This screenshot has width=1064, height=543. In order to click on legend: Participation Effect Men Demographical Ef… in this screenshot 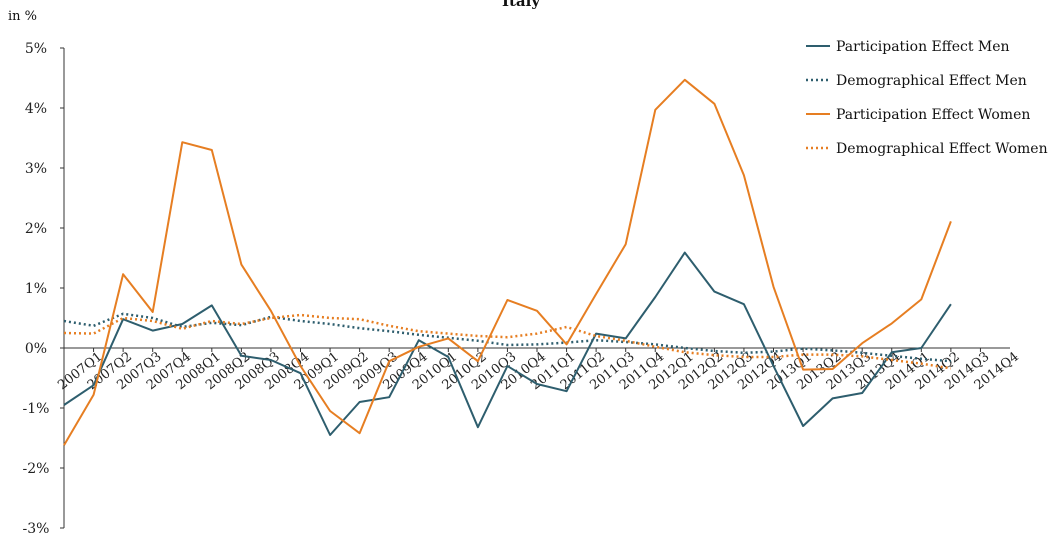, I will do `click(927, 98)`.